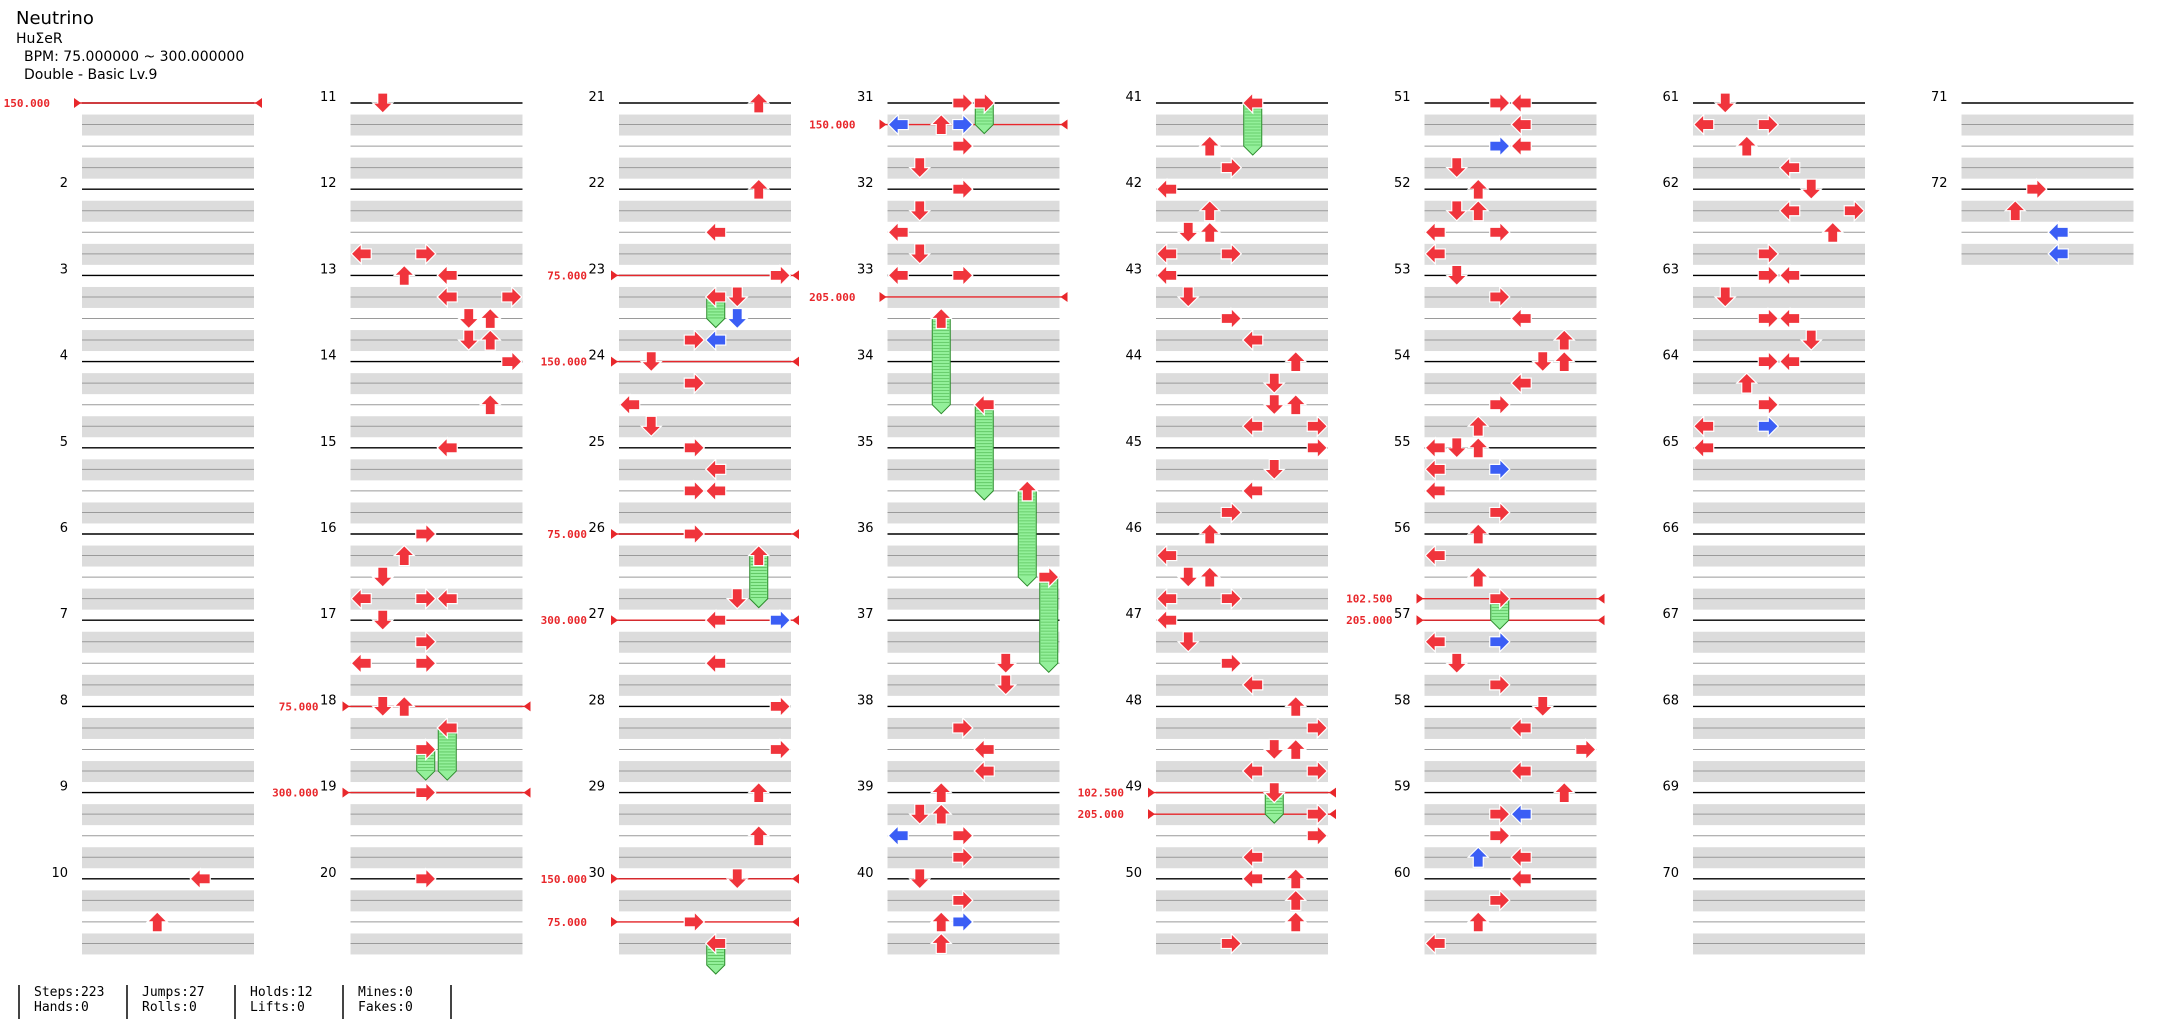 This screenshot has height=1024, width=2172. What do you see at coordinates (1495, 565) in the screenshot?
I see `measure: 56` at bounding box center [1495, 565].